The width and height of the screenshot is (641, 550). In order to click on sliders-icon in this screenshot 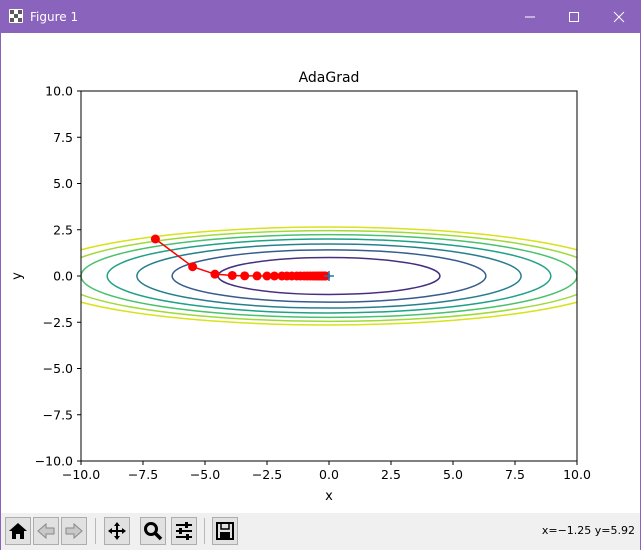, I will do `click(184, 531)`.